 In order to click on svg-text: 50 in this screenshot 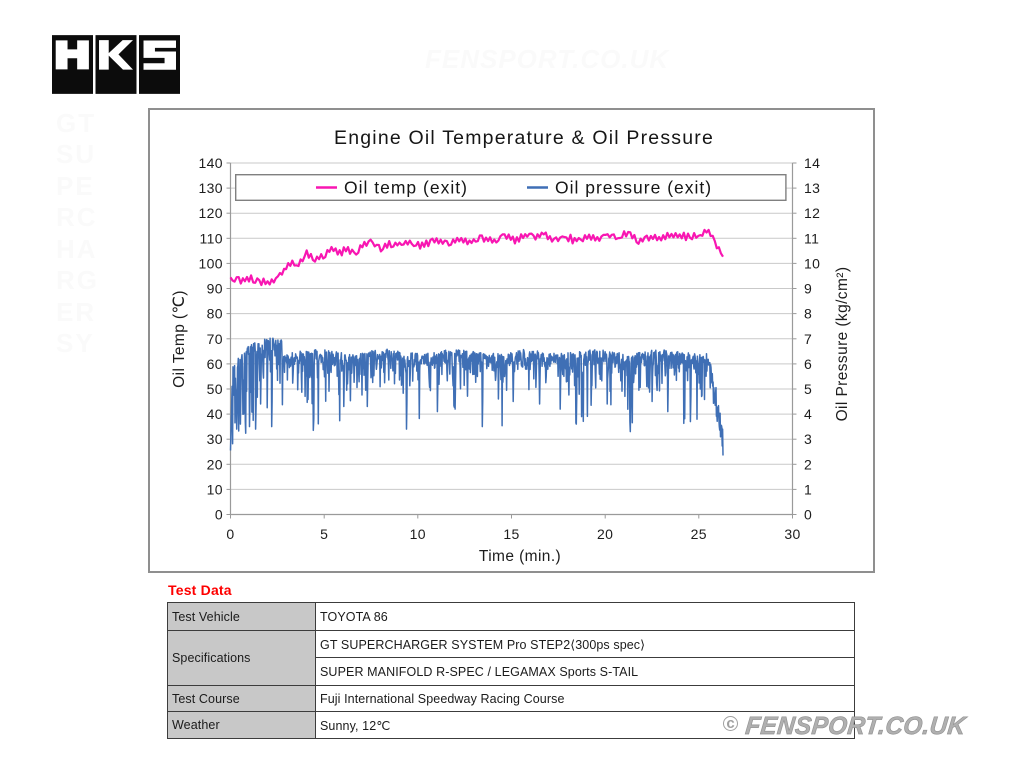, I will do `click(215, 389)`.